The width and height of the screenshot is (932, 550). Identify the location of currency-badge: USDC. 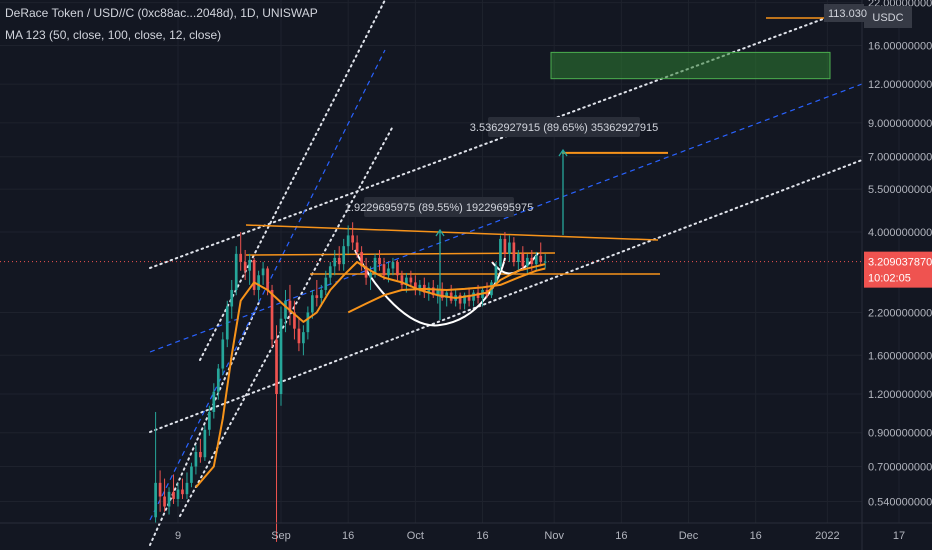
(887, 18).